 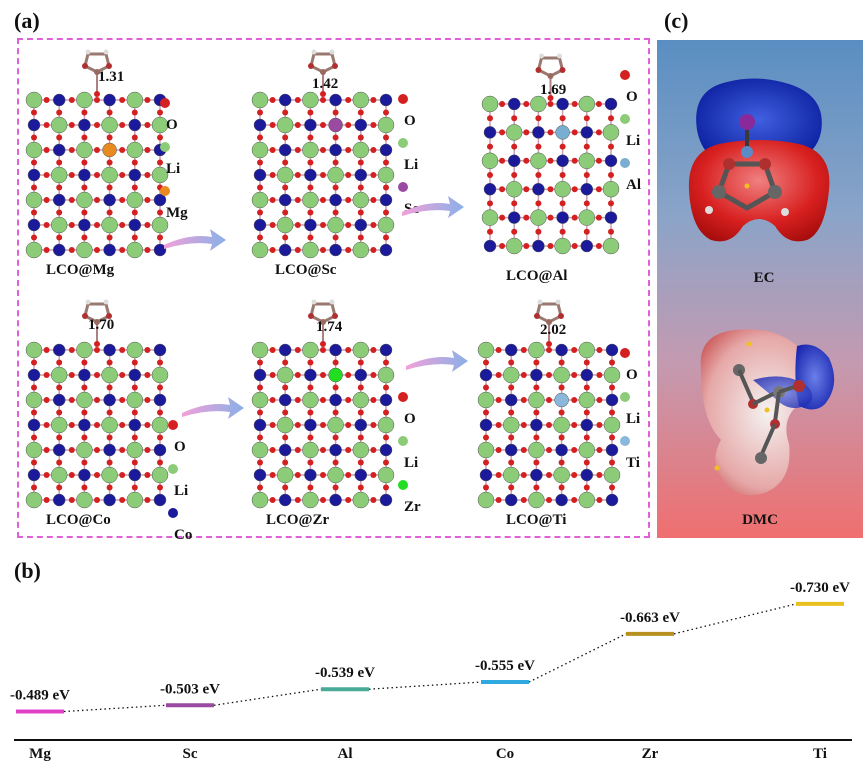 I want to click on structure-lco-co, so click(x=97, y=402).